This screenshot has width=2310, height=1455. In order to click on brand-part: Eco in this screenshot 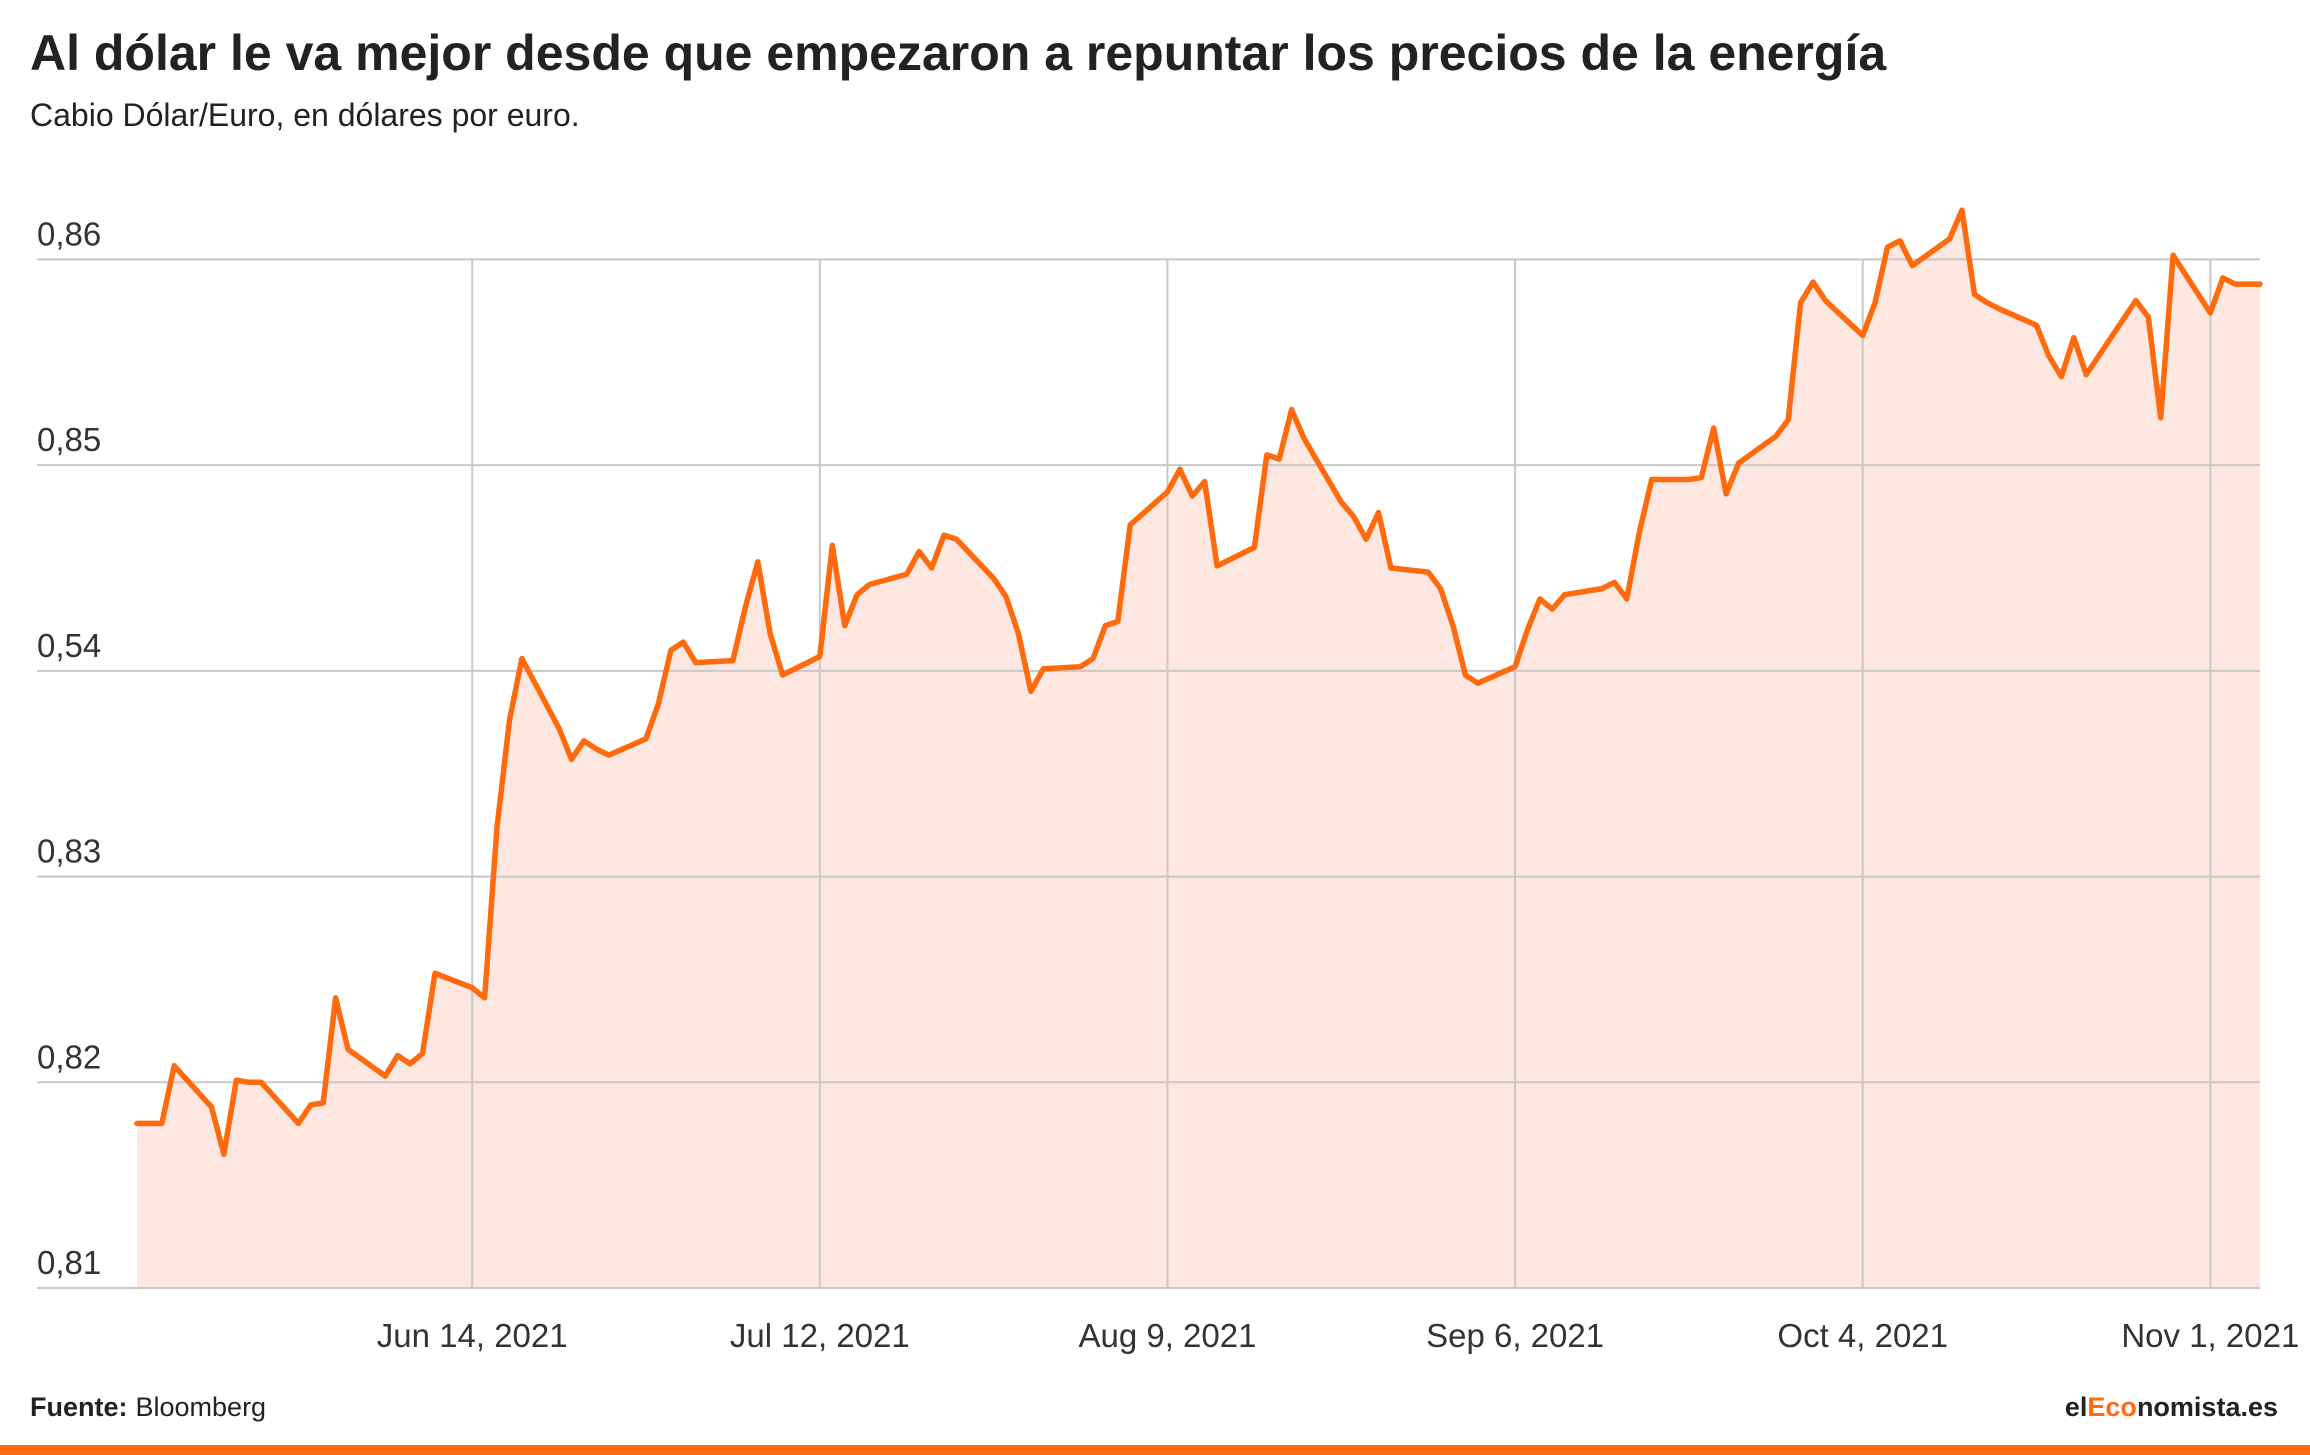, I will do `click(2112, 1407)`.